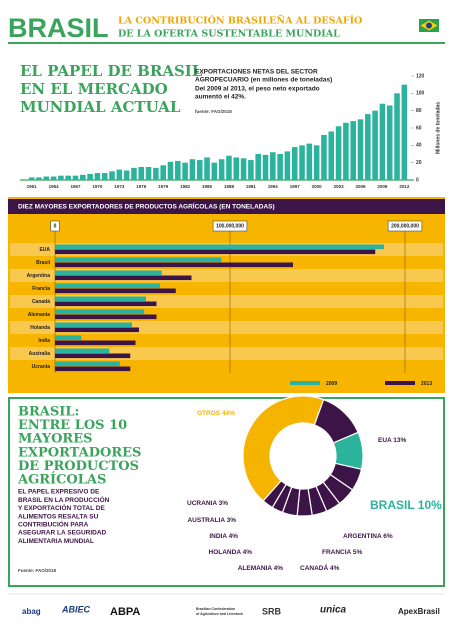  I want to click on slice-value: 6%, so click(388, 536).